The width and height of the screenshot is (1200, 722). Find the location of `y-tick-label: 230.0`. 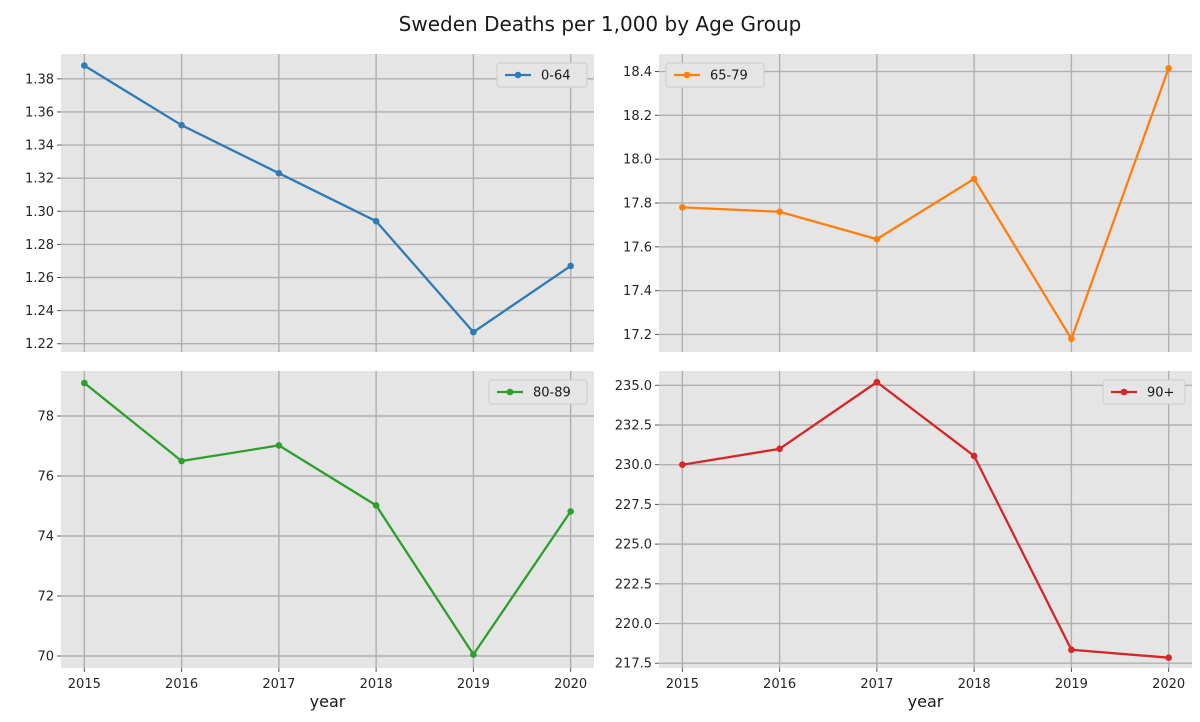

y-tick-label: 230.0 is located at coordinates (633, 465).